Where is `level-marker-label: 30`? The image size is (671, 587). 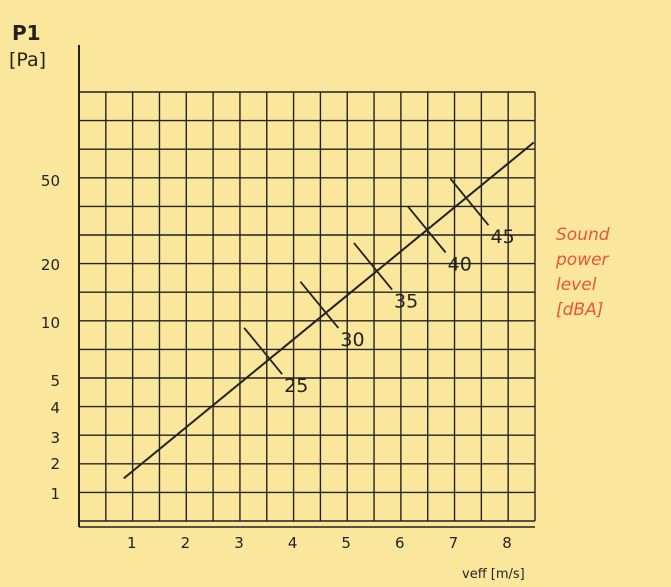
level-marker-label: 30 is located at coordinates (352, 340).